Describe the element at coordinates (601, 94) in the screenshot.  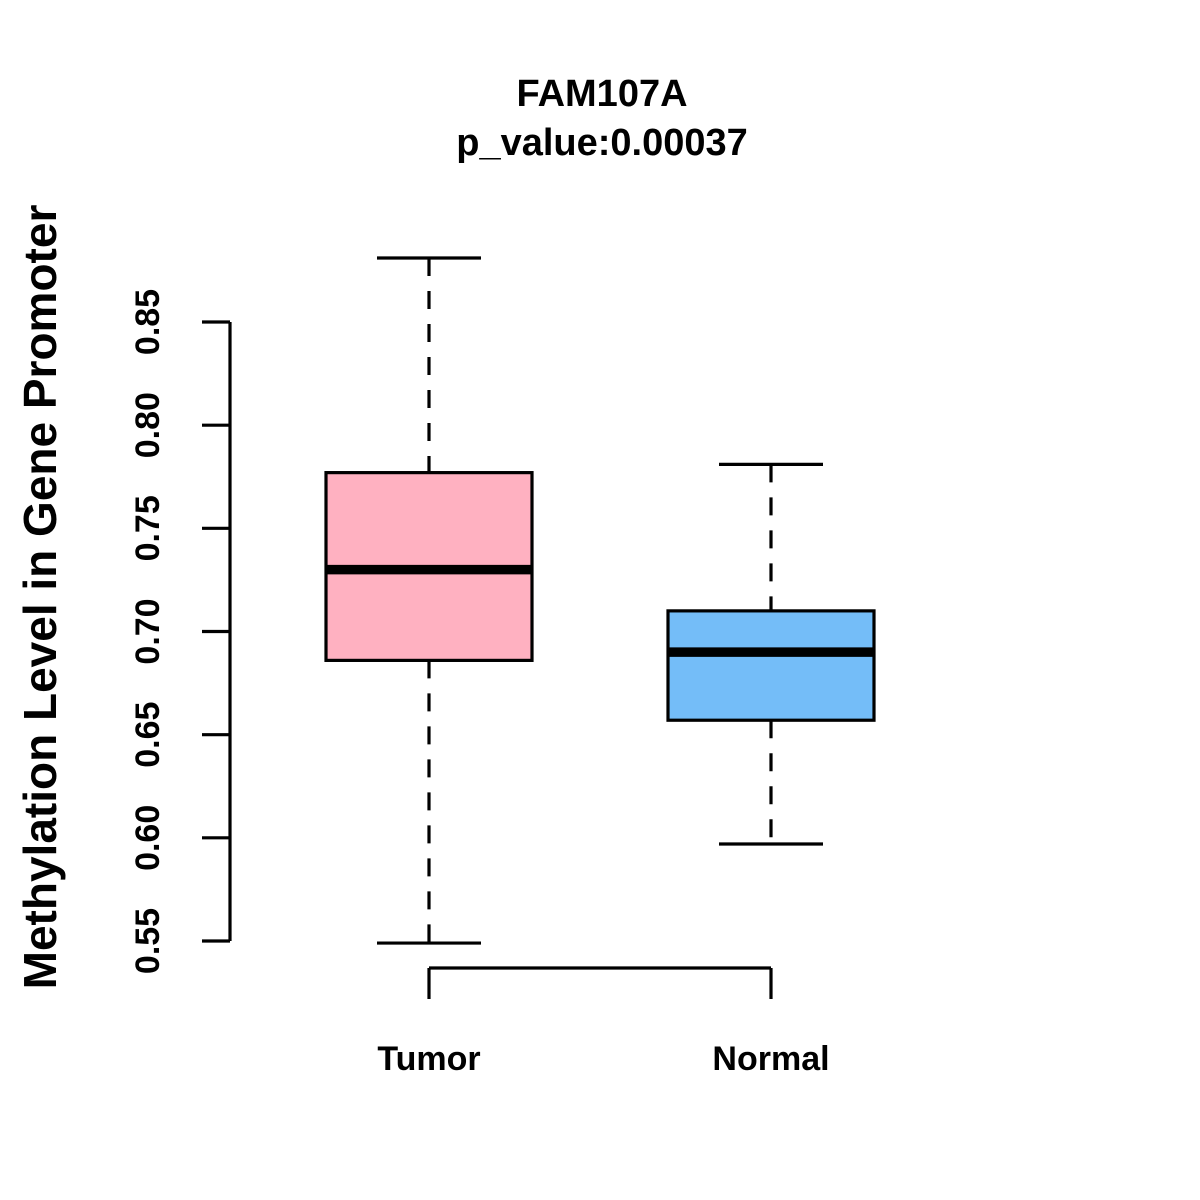
I see `chart-title: FAM107A` at that location.